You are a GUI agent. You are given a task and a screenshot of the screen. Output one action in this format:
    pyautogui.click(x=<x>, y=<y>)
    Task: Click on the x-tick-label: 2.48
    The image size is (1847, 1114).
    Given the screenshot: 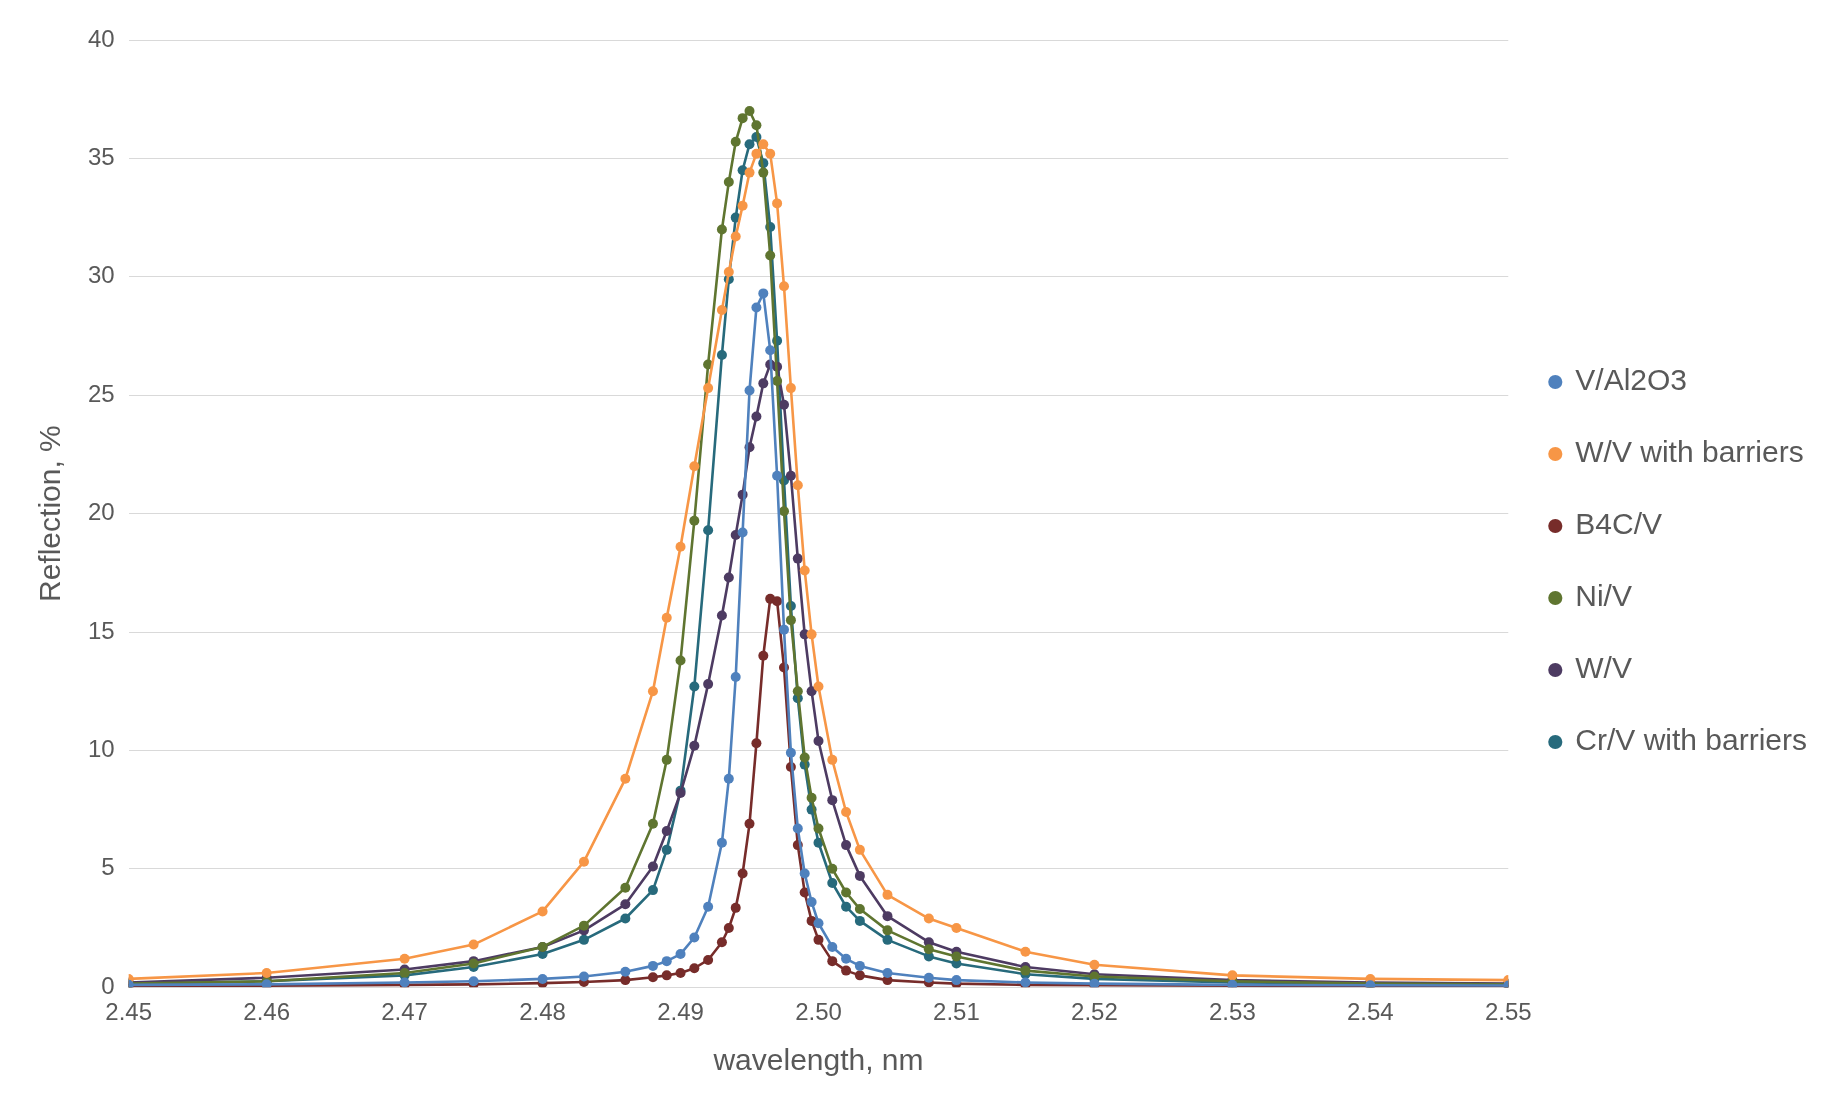 What is the action you would take?
    pyautogui.click(x=542, y=1012)
    